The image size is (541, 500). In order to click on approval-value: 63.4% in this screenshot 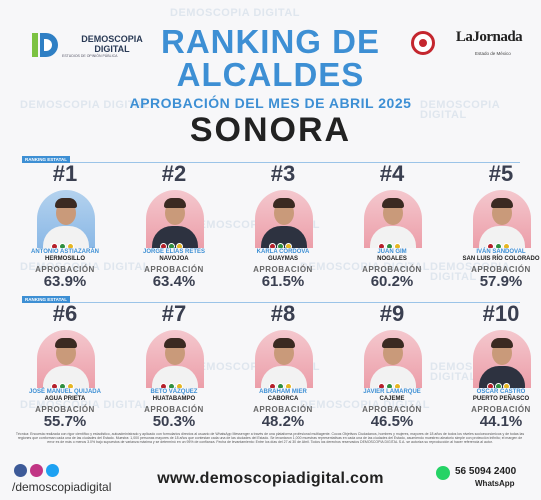, I will do `click(174, 281)`.